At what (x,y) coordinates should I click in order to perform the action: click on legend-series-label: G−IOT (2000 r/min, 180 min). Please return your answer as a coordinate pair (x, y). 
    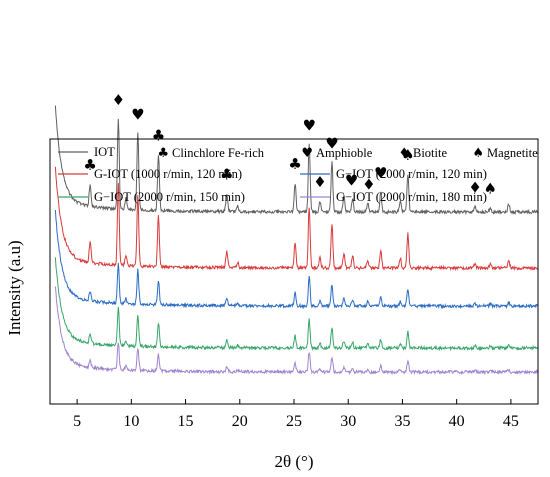
    Looking at the image, I should click on (411, 197).